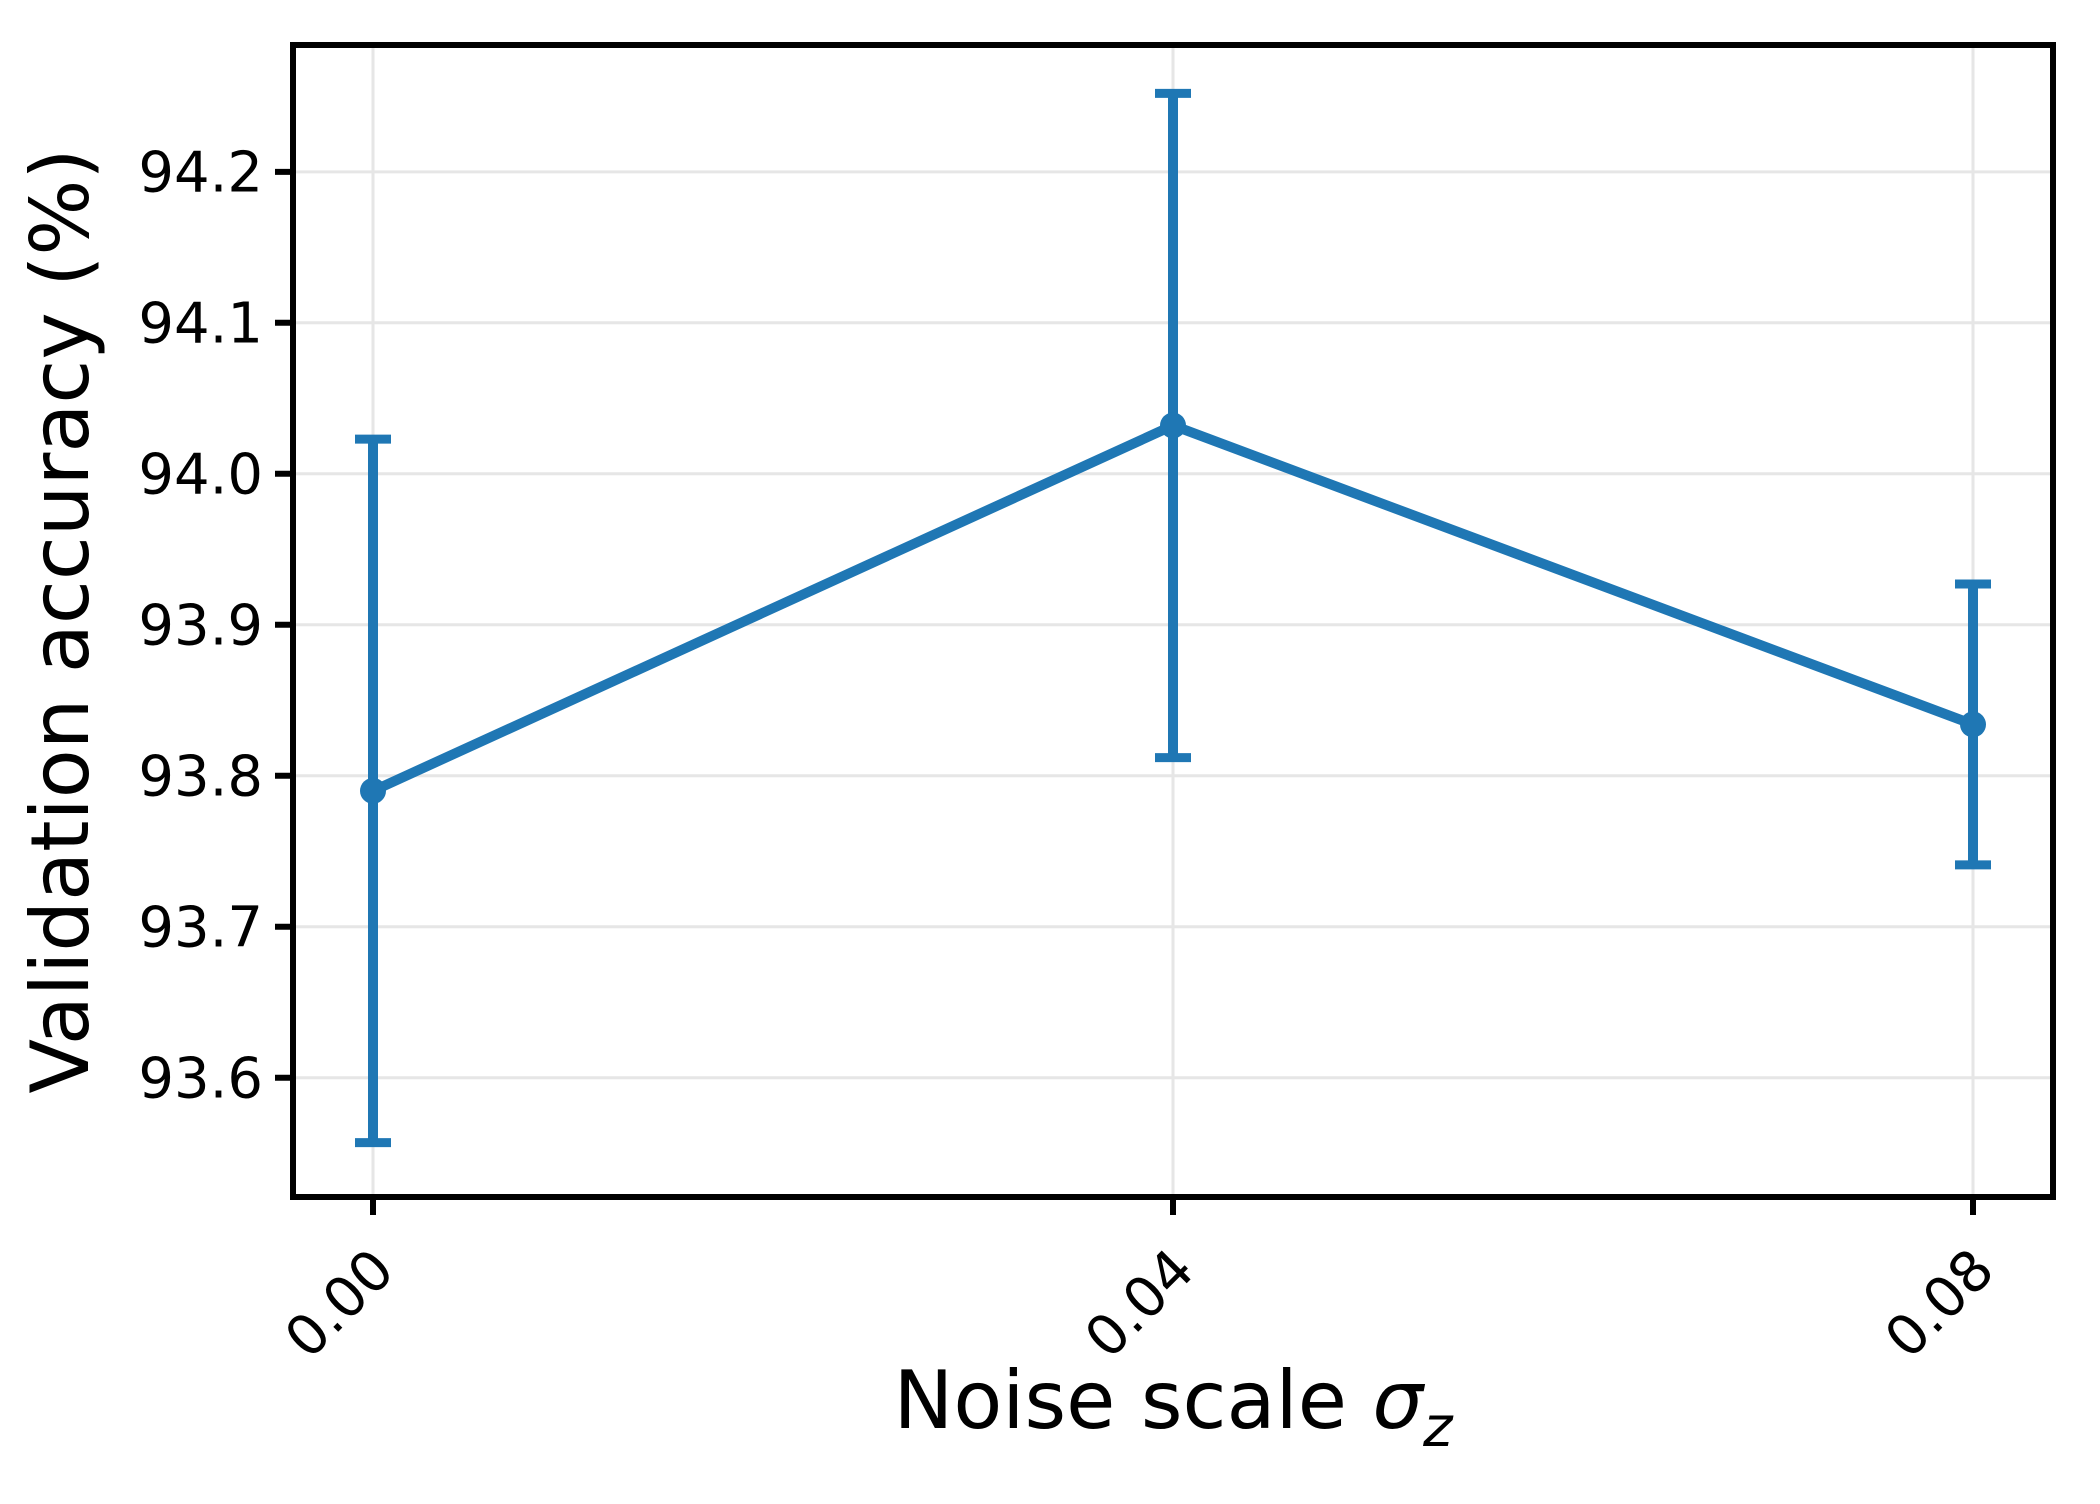  I want to click on y-tick-label: 94.2, so click(200, 172).